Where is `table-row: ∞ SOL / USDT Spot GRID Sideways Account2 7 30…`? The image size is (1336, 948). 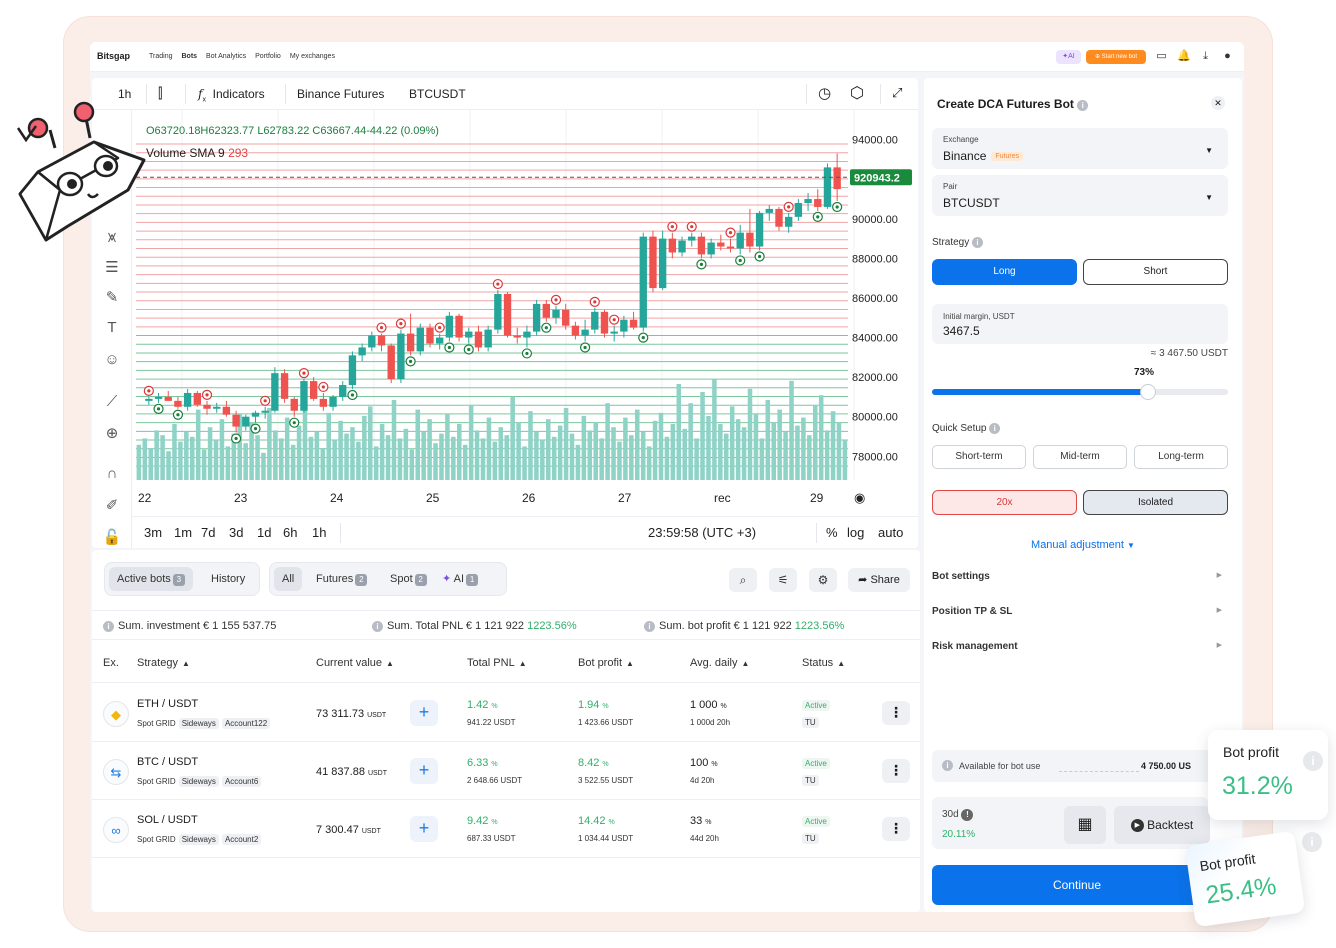
table-row: ∞ SOL / USDT Spot GRID Sideways Account2 7 30… is located at coordinates (506, 829).